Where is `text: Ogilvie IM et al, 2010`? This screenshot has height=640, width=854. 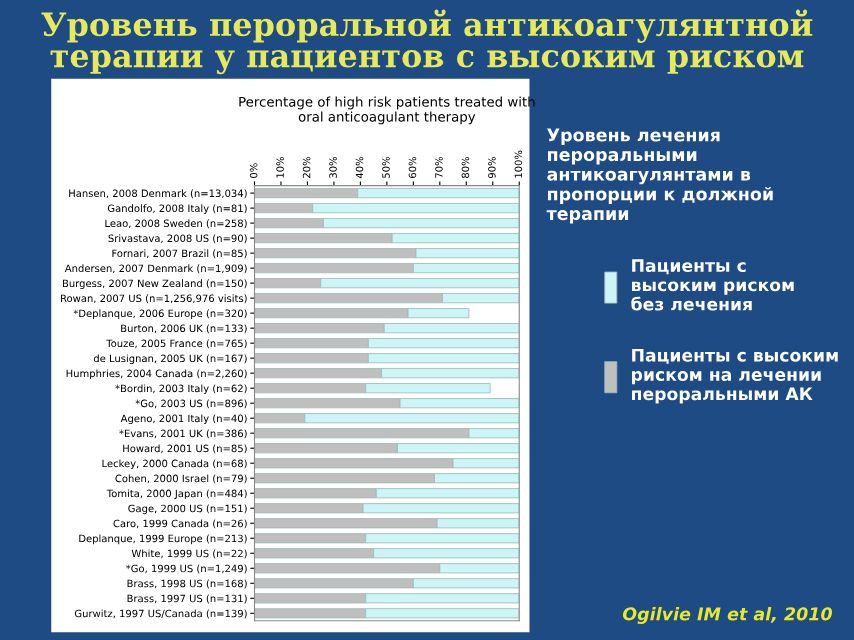
text: Ogilvie IM et al, 2010 is located at coordinates (727, 615).